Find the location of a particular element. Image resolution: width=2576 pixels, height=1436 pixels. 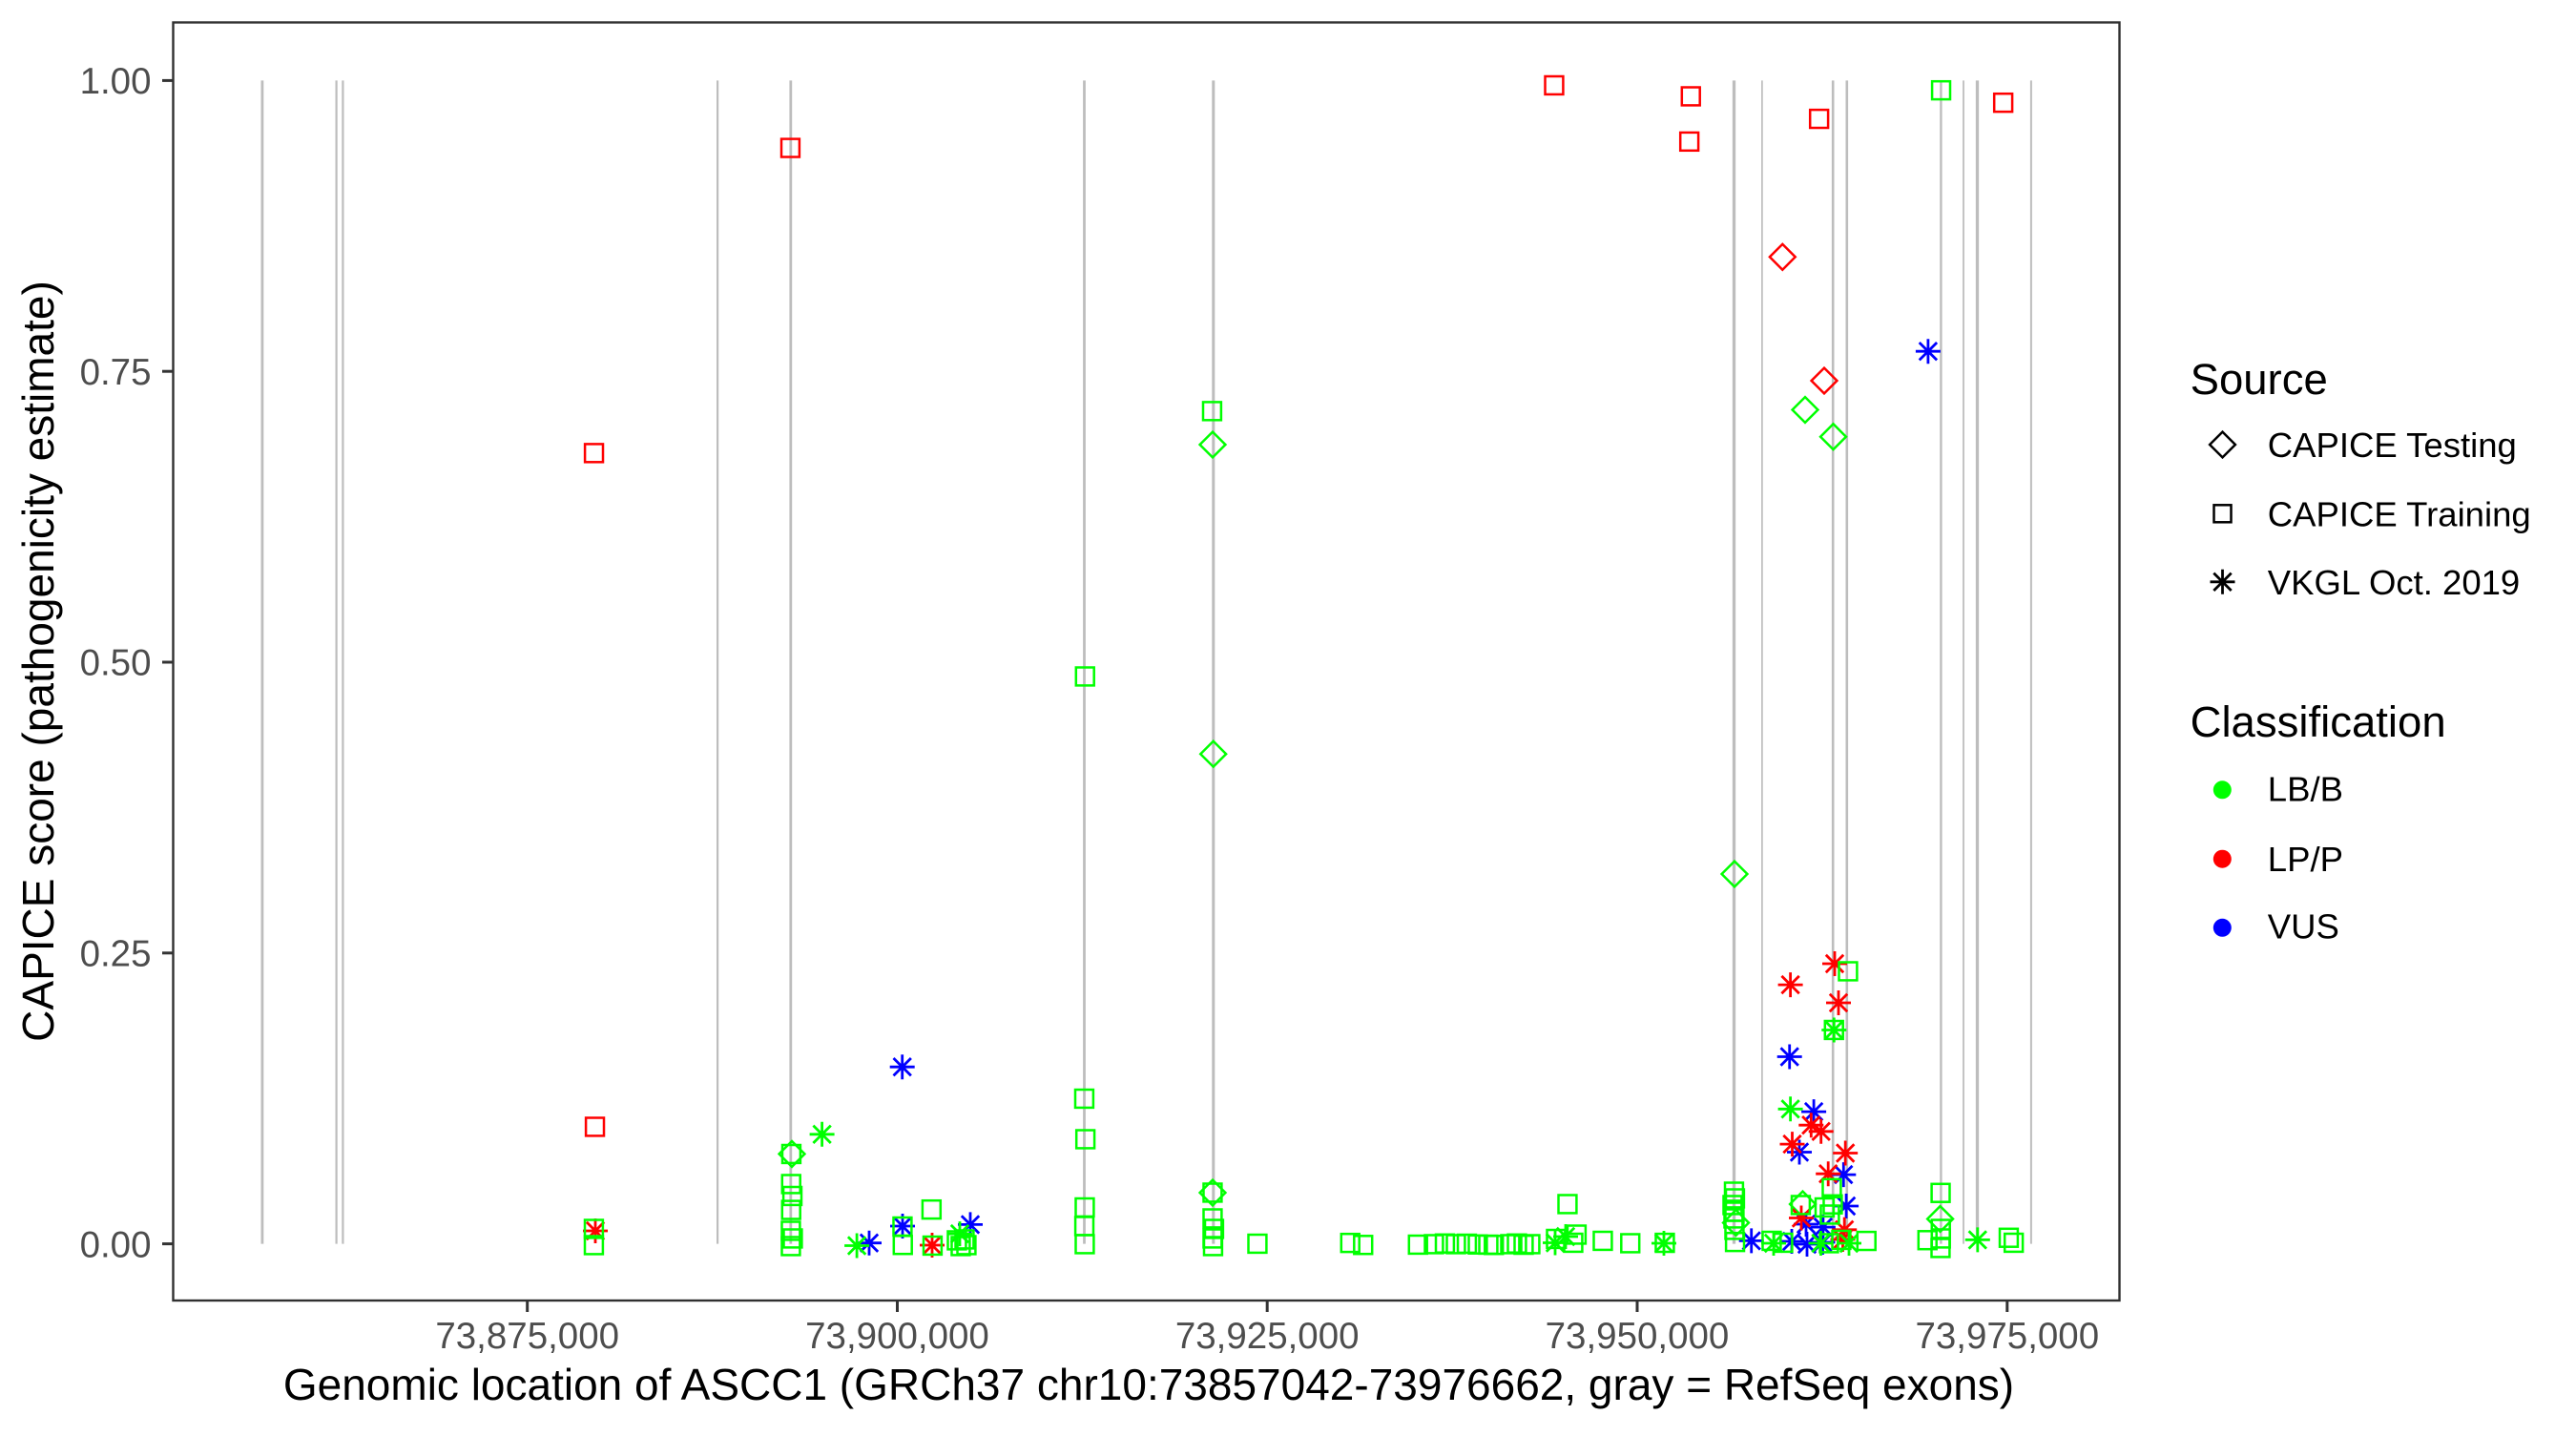

svg-text: 0.50 is located at coordinates (116, 663).